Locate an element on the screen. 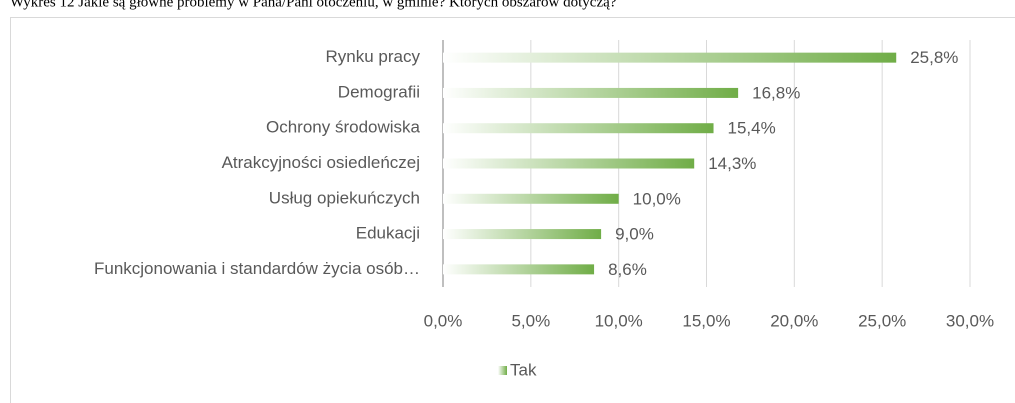  category-label: Edukacji is located at coordinates (388, 233).